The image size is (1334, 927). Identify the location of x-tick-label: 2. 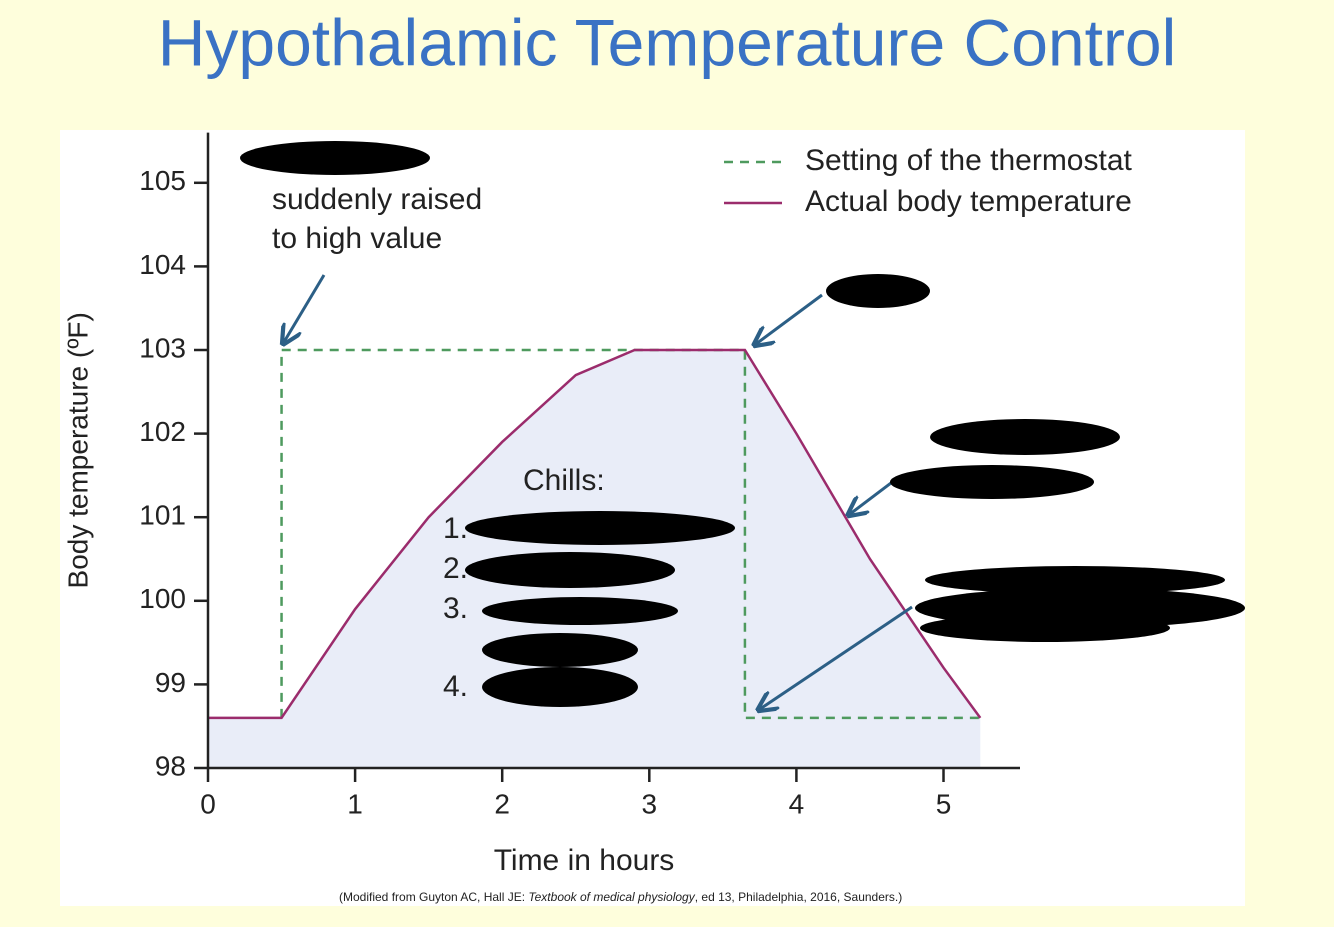
(502, 803).